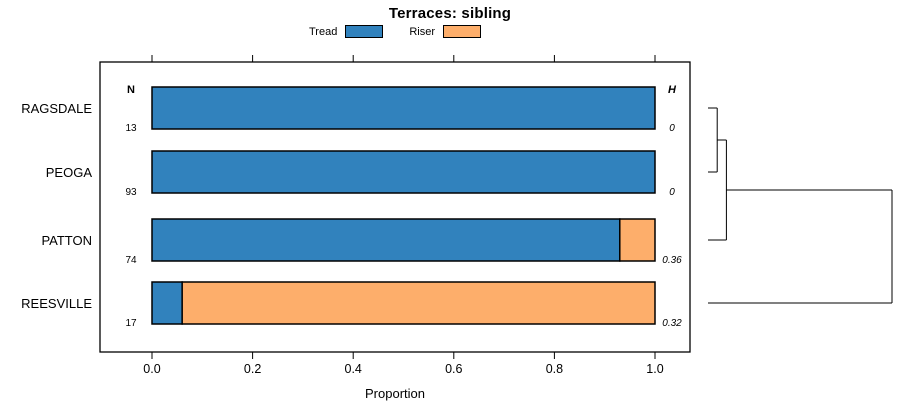  I want to click on legend-item-tread: Tread, so click(346, 31).